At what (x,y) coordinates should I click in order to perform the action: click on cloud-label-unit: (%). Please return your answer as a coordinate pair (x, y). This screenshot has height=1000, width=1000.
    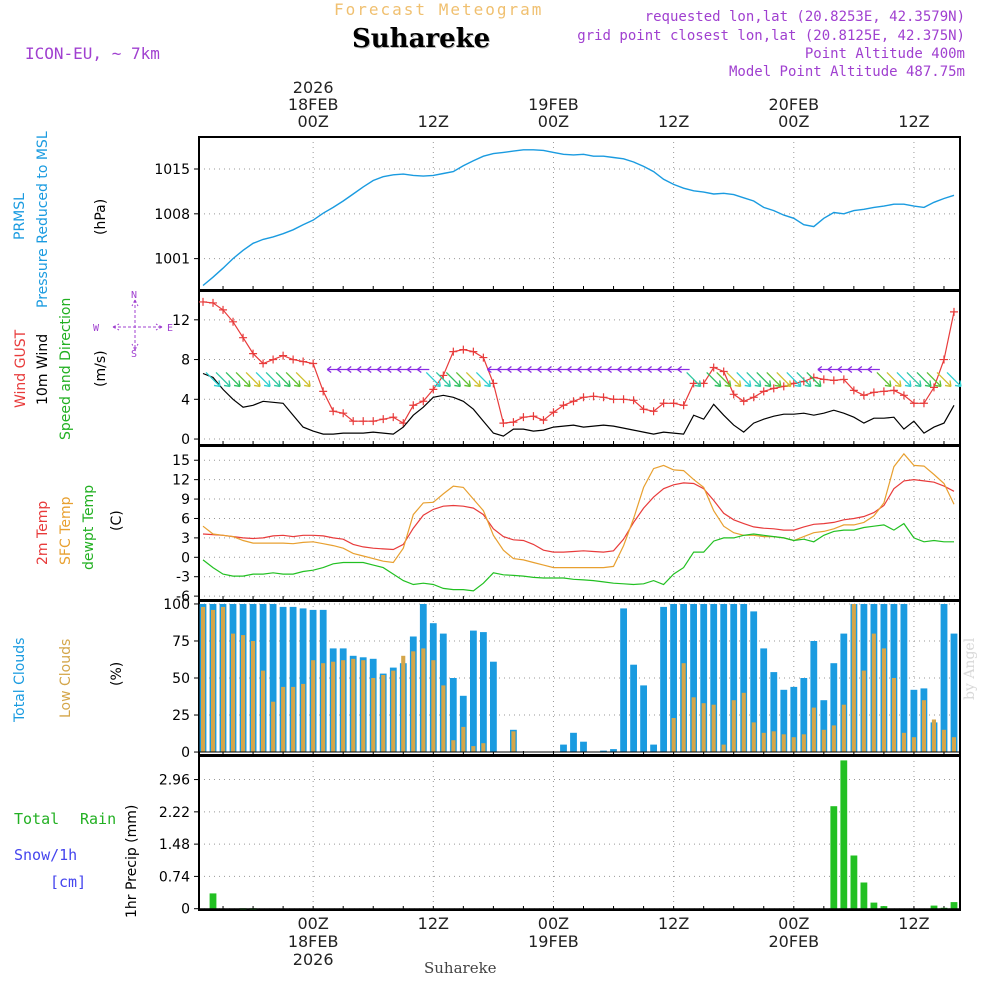
    Looking at the image, I should click on (117, 674).